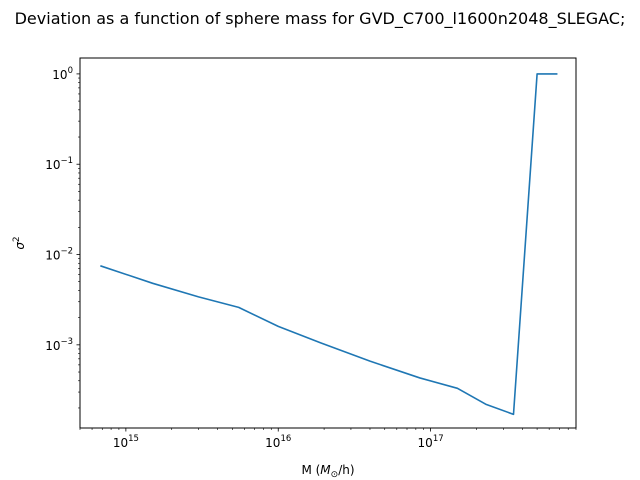 This screenshot has width=640, height=480. I want to click on y-axis-label-superscript: 2, so click(17, 239).